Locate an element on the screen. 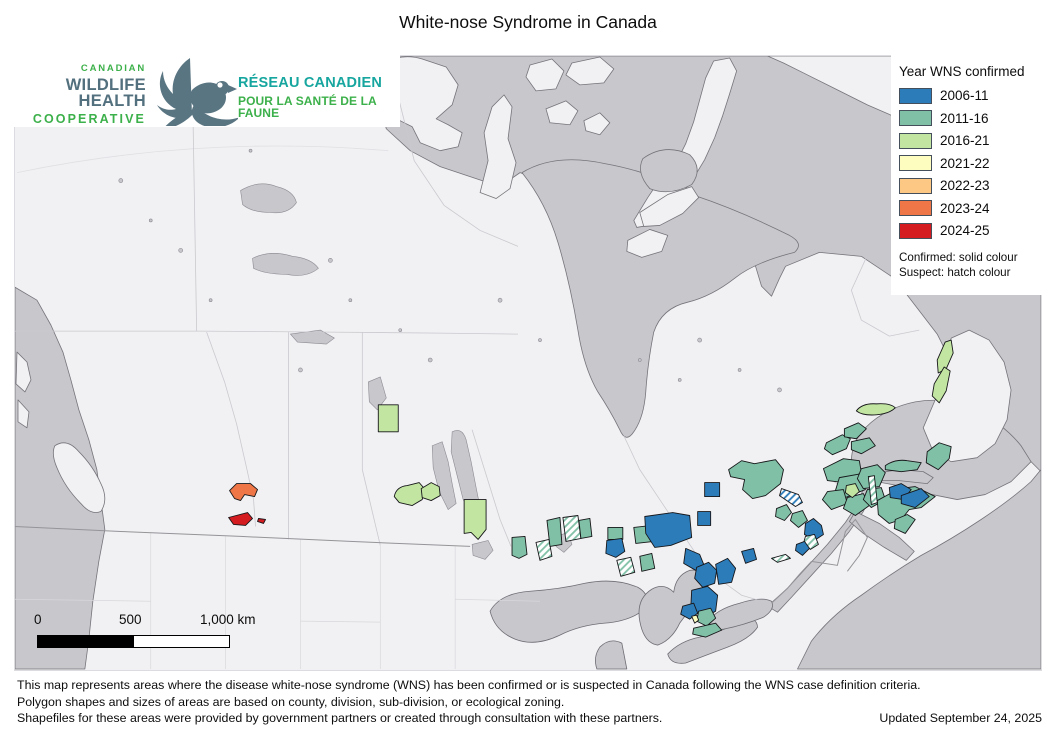  legend-item: 2024-25 is located at coordinates (971, 230).